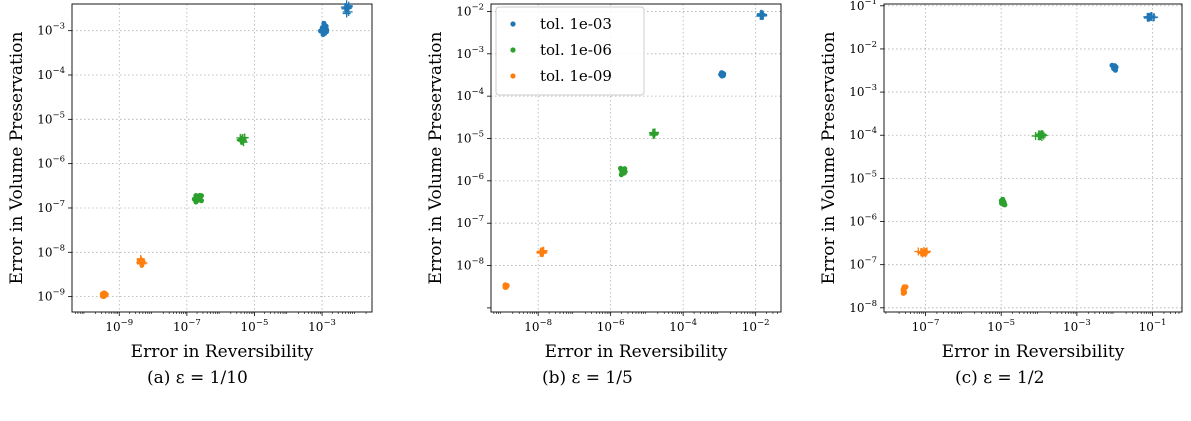 The height and width of the screenshot is (421, 1191). Describe the element at coordinates (576, 24) in the screenshot. I see `legend-label: tol. 1e-03` at that location.